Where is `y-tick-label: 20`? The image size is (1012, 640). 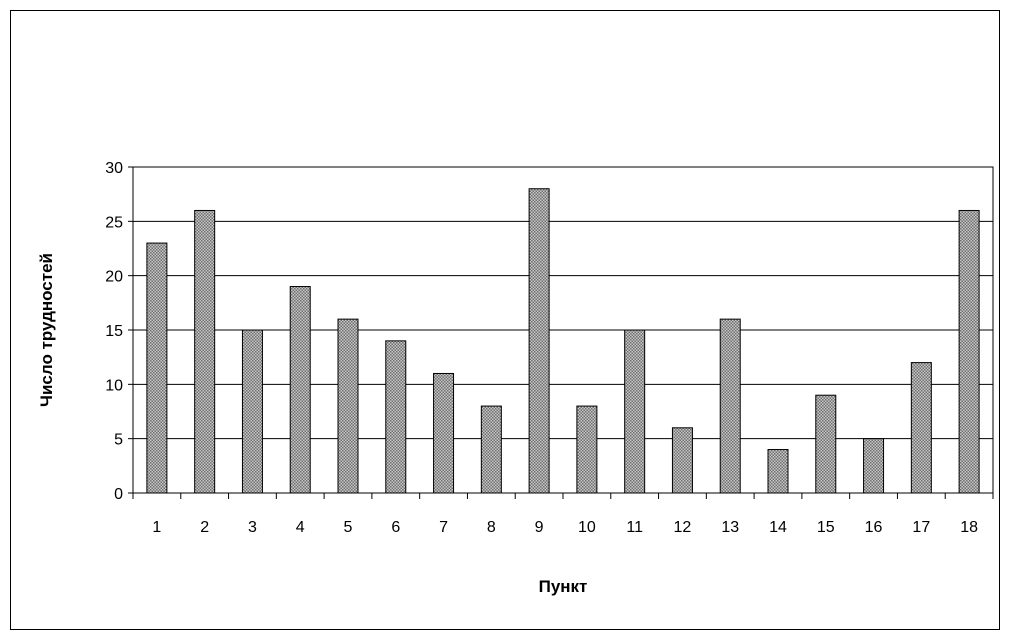
y-tick-label: 20 is located at coordinates (114, 277).